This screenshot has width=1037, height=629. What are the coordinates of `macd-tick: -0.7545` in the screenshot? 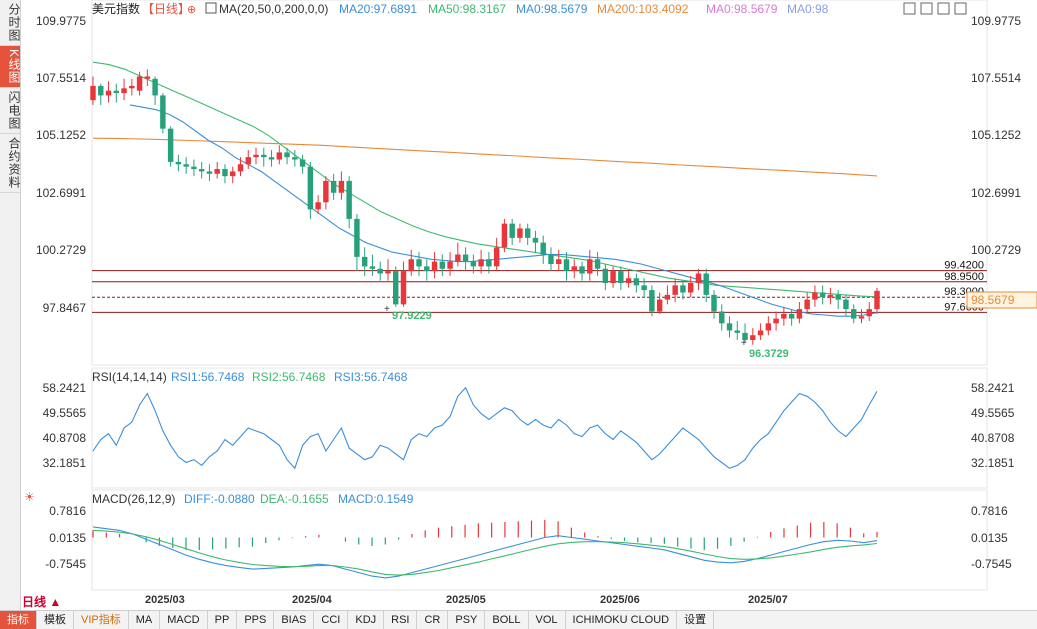 It's located at (65, 564).